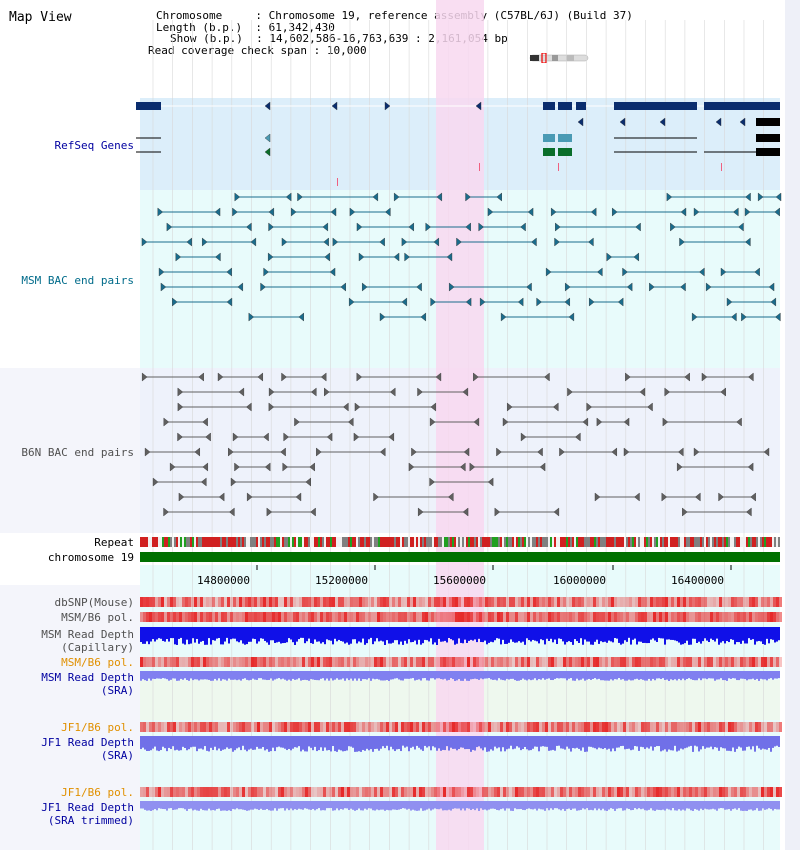 The height and width of the screenshot is (850, 800). Describe the element at coordinates (77, 280) in the screenshot. I see `msm-bac-label: MSM BAC end pairs` at that location.